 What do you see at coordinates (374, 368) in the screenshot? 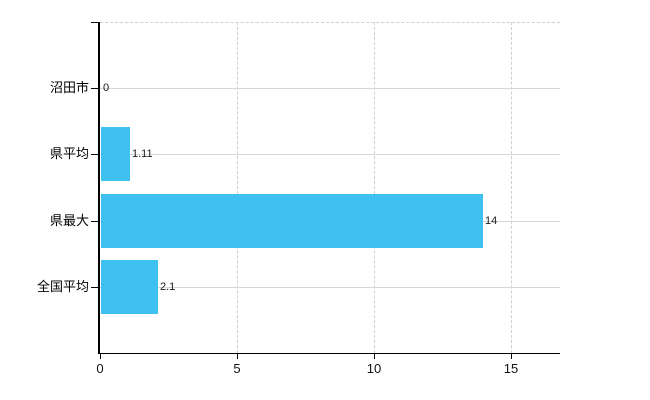
I see `x-tick-label: 10` at bounding box center [374, 368].